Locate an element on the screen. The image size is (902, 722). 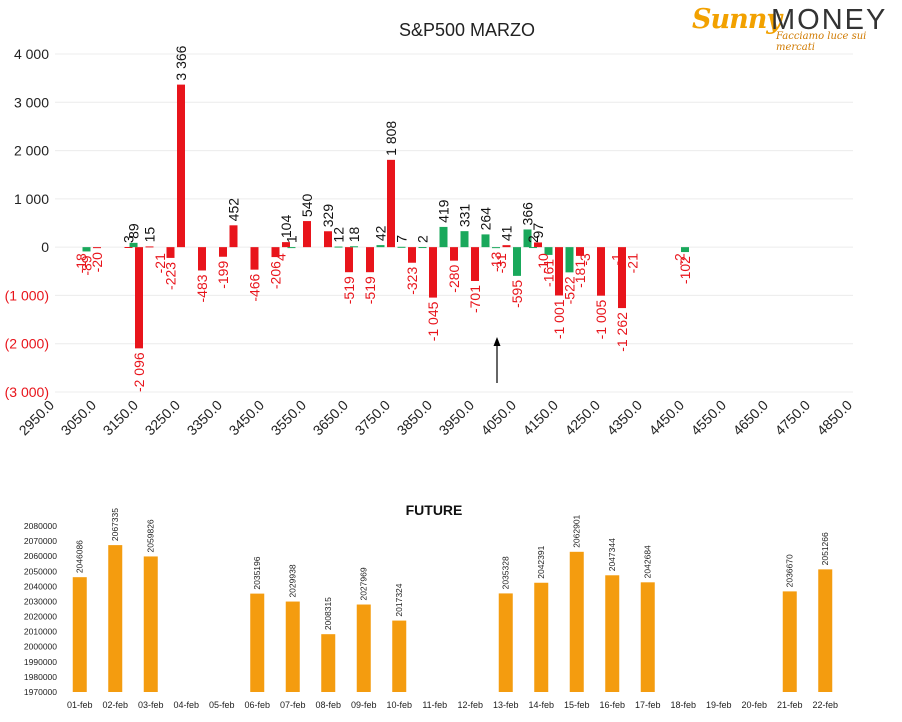
data-label: -3 is located at coordinates (585, 259).